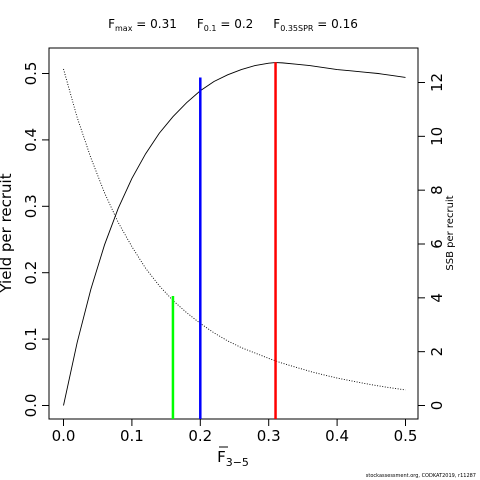 The image size is (480, 480). What do you see at coordinates (31, 273) in the screenshot?
I see `y-left-tick-label: 0.2` at bounding box center [31, 273].